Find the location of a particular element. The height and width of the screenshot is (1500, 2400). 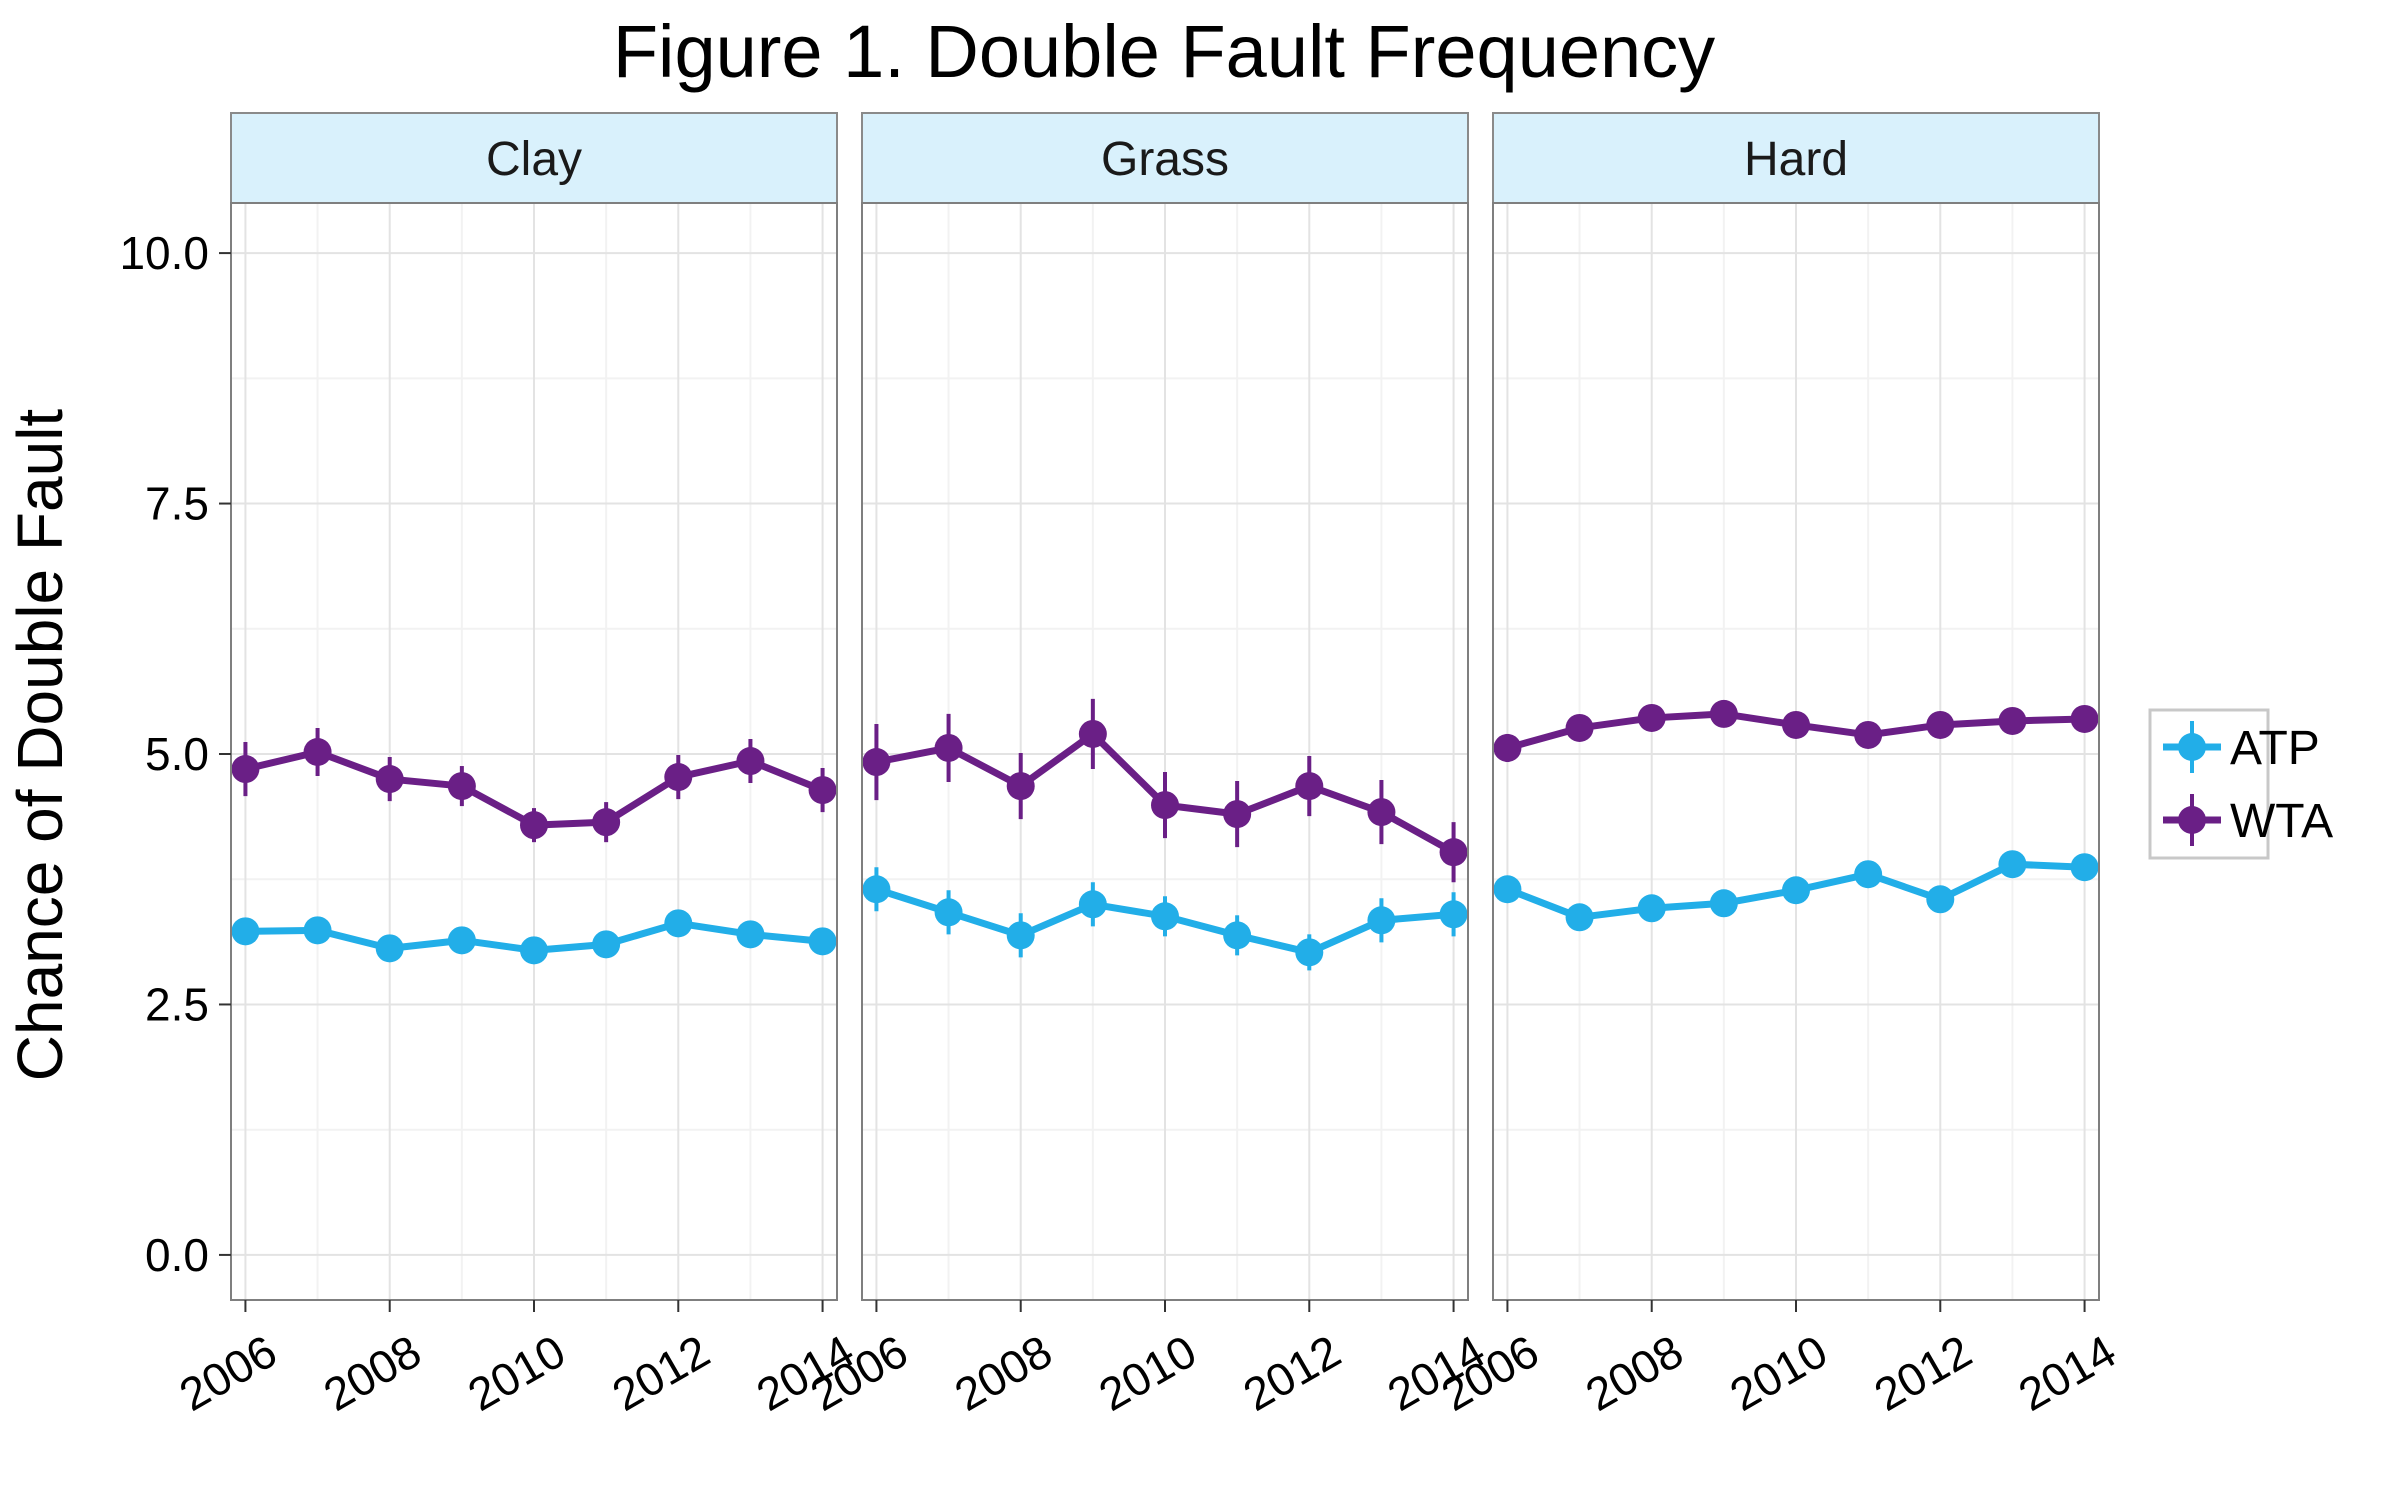

y-tick-label: 0.0 is located at coordinates (177, 1255).